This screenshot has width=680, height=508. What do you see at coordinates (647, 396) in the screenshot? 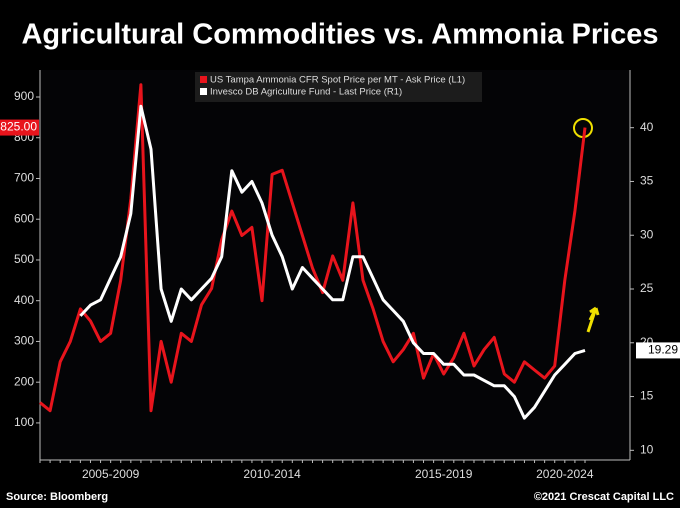
I see `y2-tick-label: 15` at bounding box center [647, 396].